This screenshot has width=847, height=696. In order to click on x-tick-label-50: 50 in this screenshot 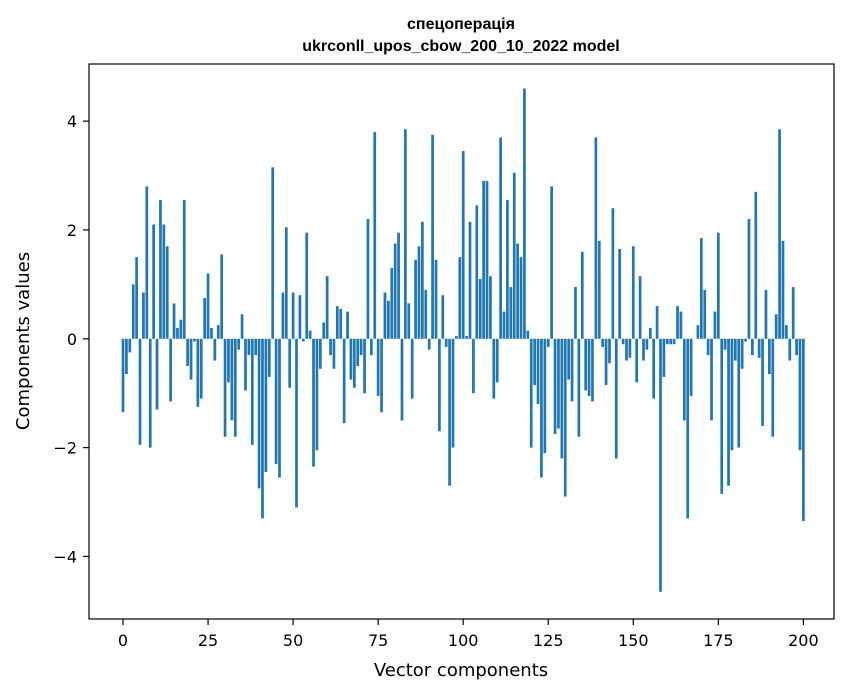, I will do `click(293, 640)`.